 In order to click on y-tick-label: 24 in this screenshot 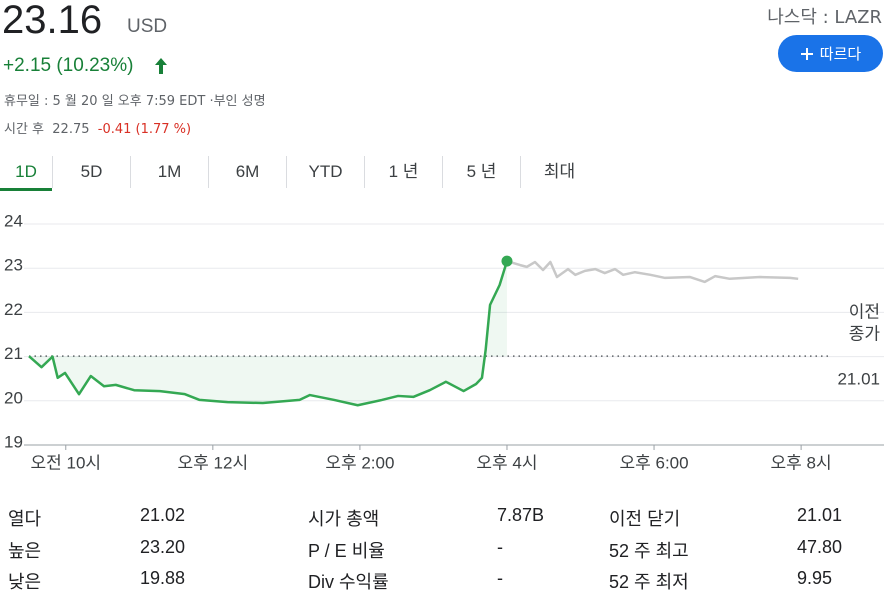, I will do `click(13, 220)`.